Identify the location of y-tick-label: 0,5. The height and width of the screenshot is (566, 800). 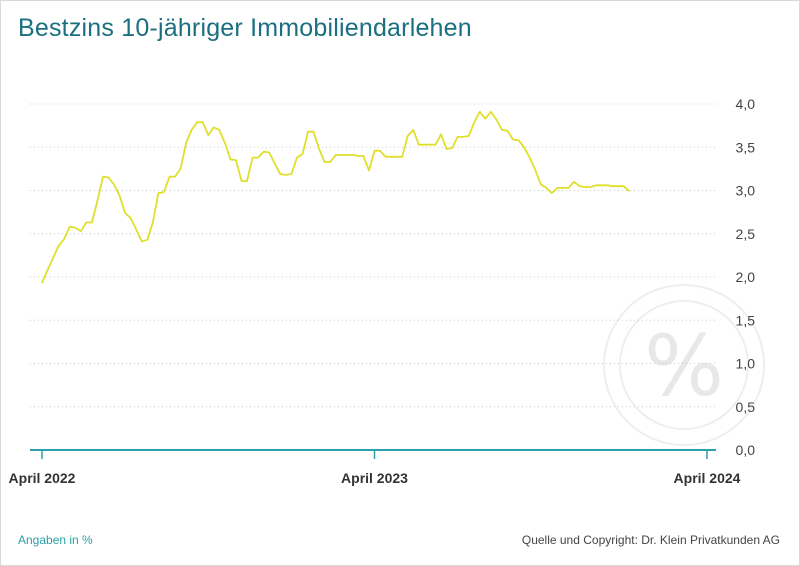
(746, 407).